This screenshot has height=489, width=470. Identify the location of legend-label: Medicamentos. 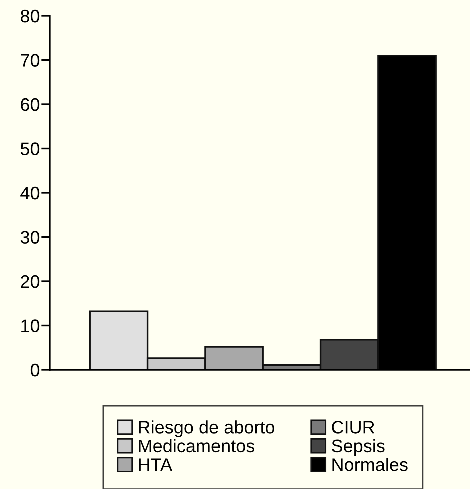
(197, 446).